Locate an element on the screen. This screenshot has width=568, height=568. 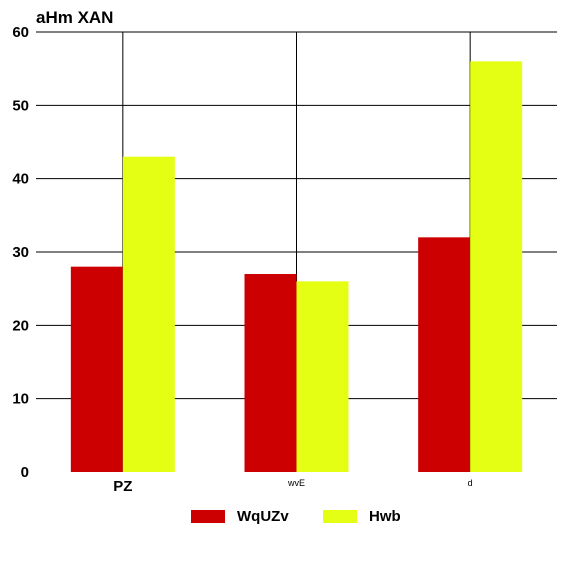
y-tick-label: 20 is located at coordinates (20, 325).